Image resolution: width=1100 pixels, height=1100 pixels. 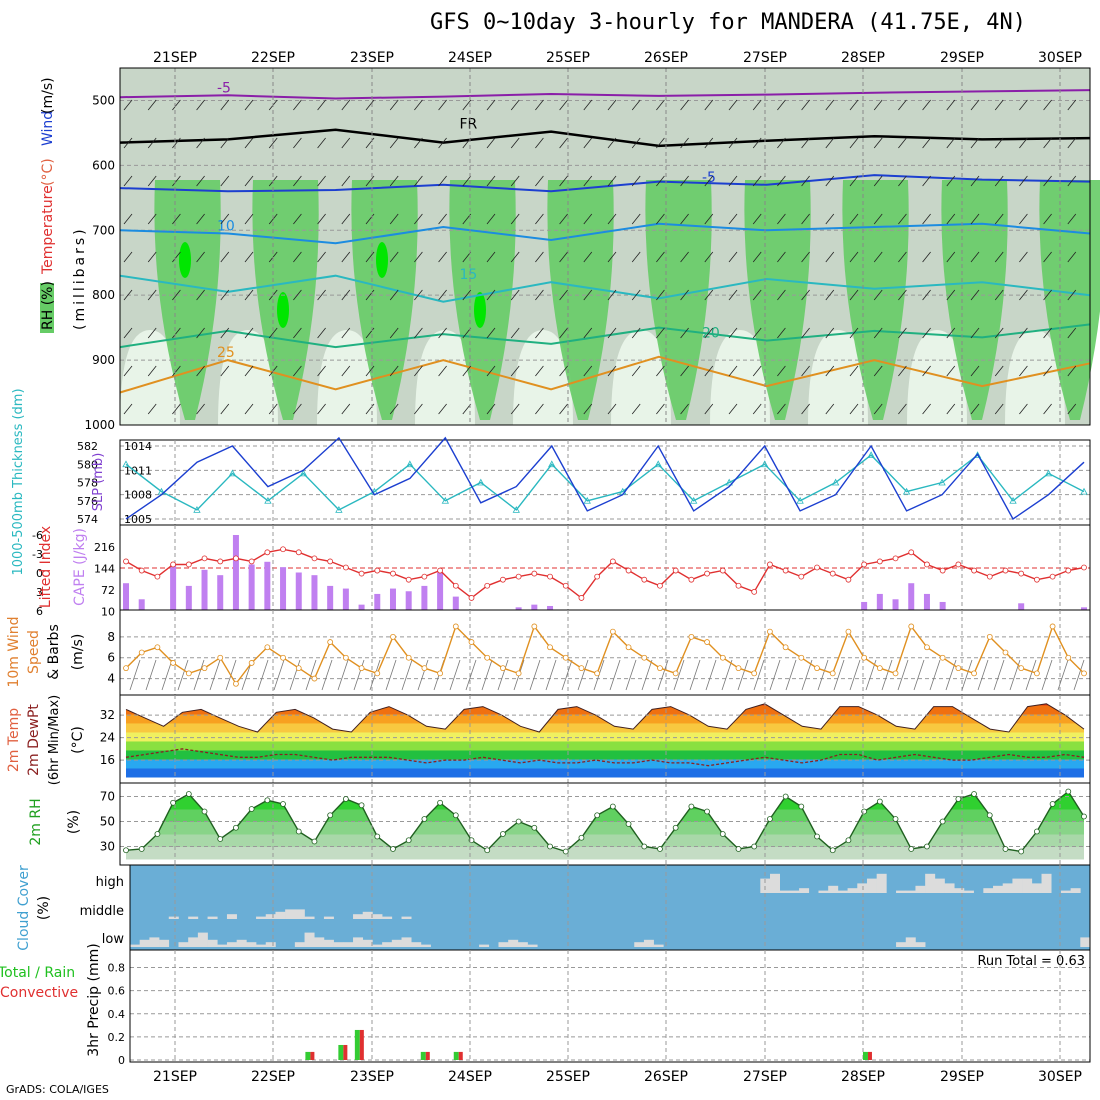 I want to click on temperature-contour, so click(x=605, y=94).